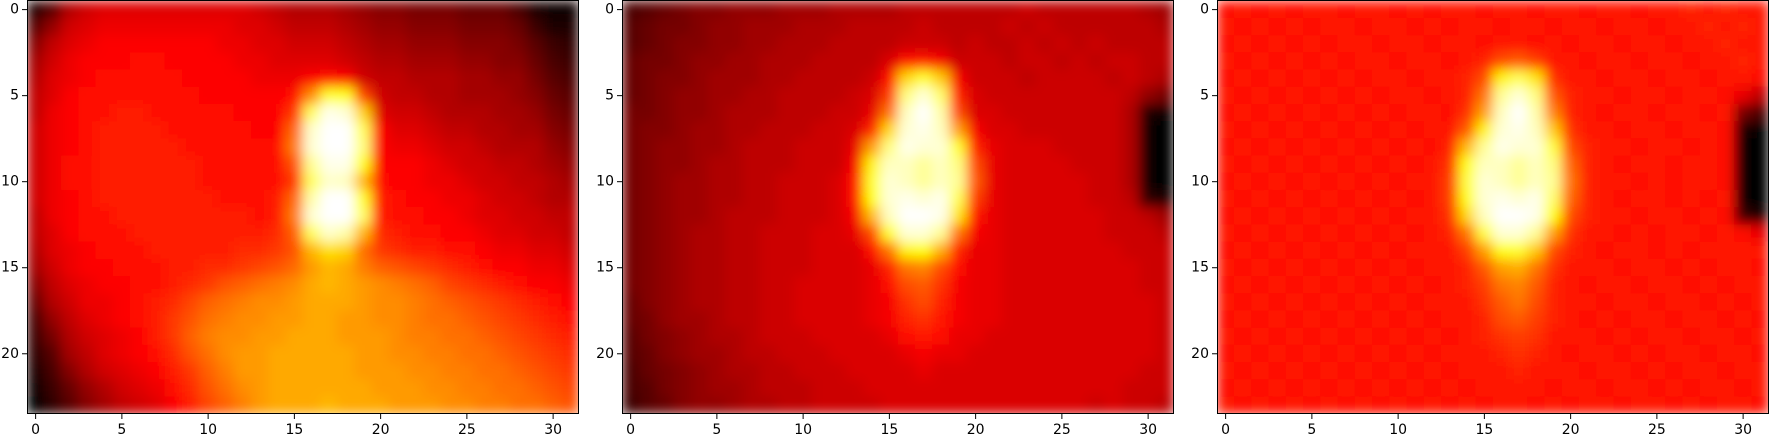 The width and height of the screenshot is (1770, 438). Describe the element at coordinates (1743, 430) in the screenshot. I see `x-tick-label: 30` at that location.